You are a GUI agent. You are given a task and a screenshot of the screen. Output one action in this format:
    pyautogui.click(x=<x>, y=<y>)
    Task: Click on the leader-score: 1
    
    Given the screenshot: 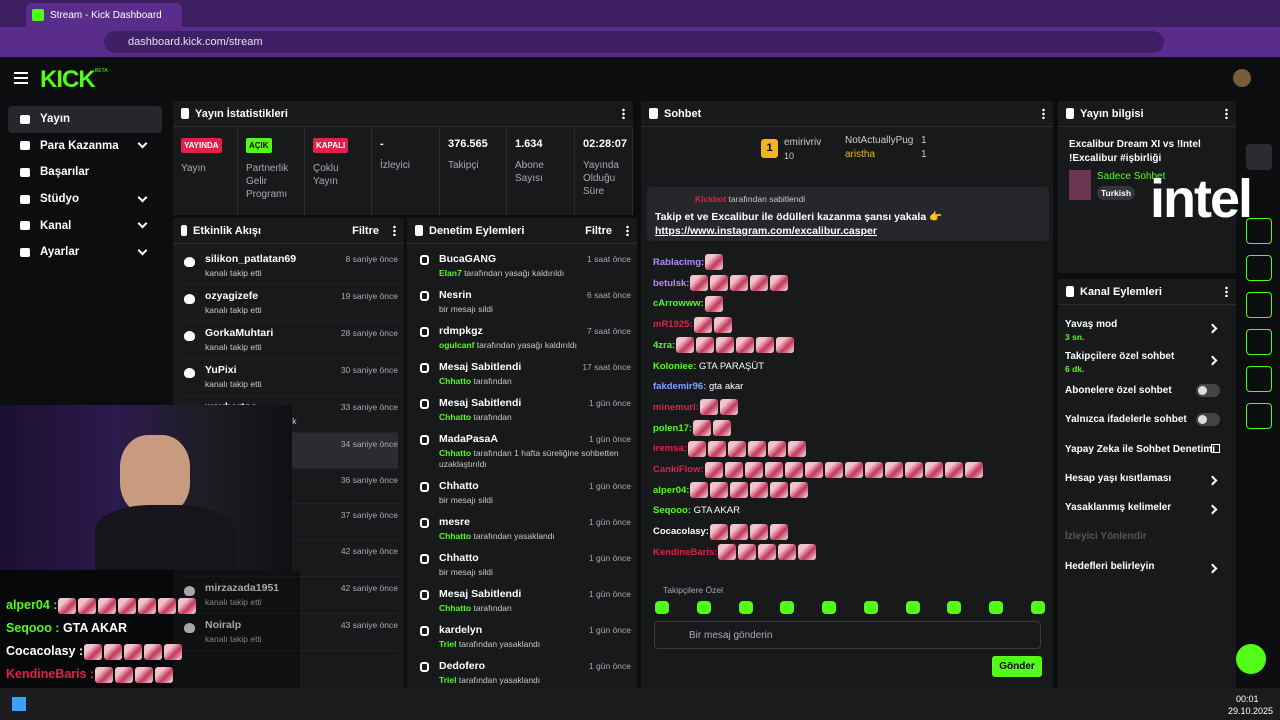 What is the action you would take?
    pyautogui.click(x=924, y=154)
    